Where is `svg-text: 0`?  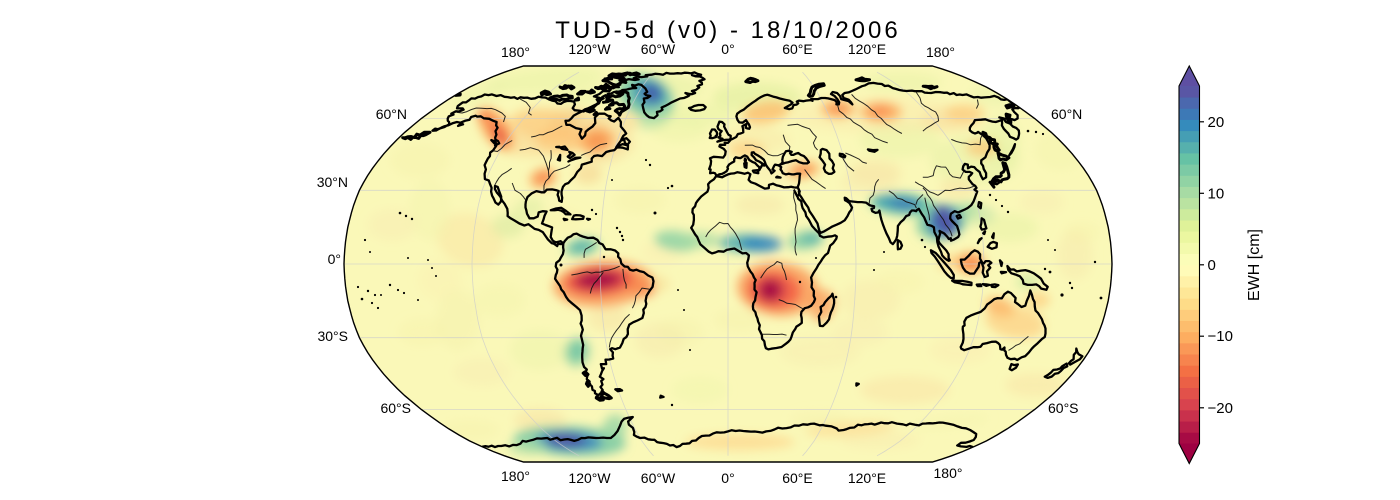 svg-text: 0 is located at coordinates (1212, 265).